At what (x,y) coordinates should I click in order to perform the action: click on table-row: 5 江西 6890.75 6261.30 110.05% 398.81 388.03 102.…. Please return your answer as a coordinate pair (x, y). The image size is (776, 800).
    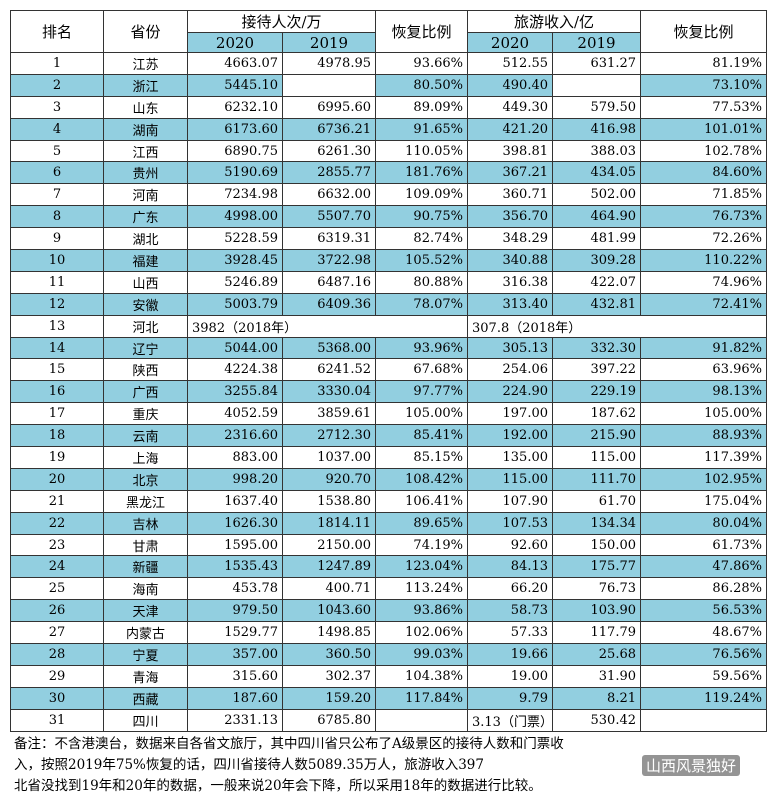
    Looking at the image, I should click on (388, 151).